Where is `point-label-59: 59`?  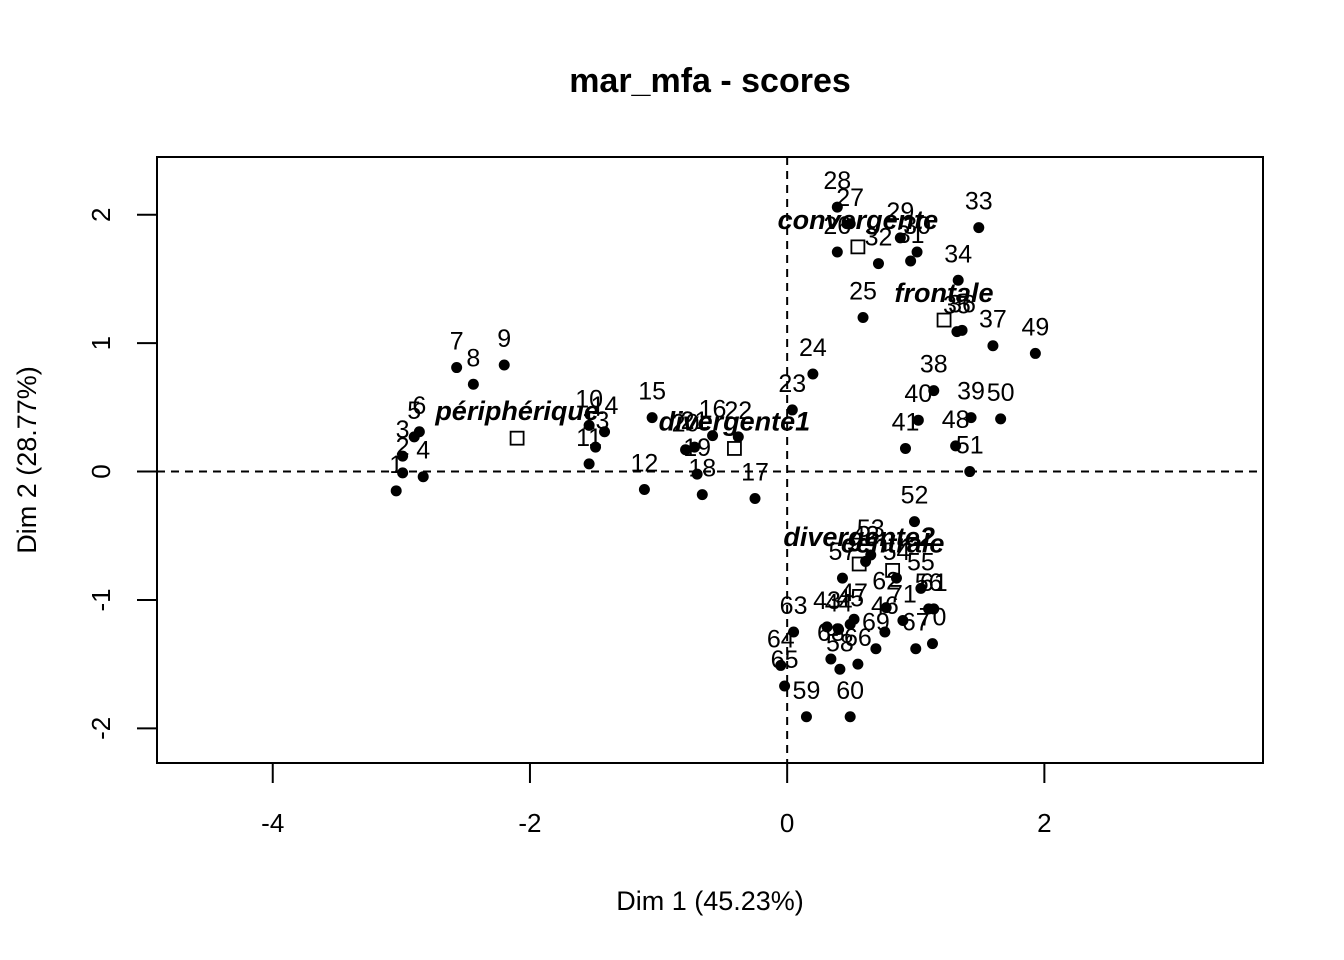 point-label-59: 59 is located at coordinates (807, 691).